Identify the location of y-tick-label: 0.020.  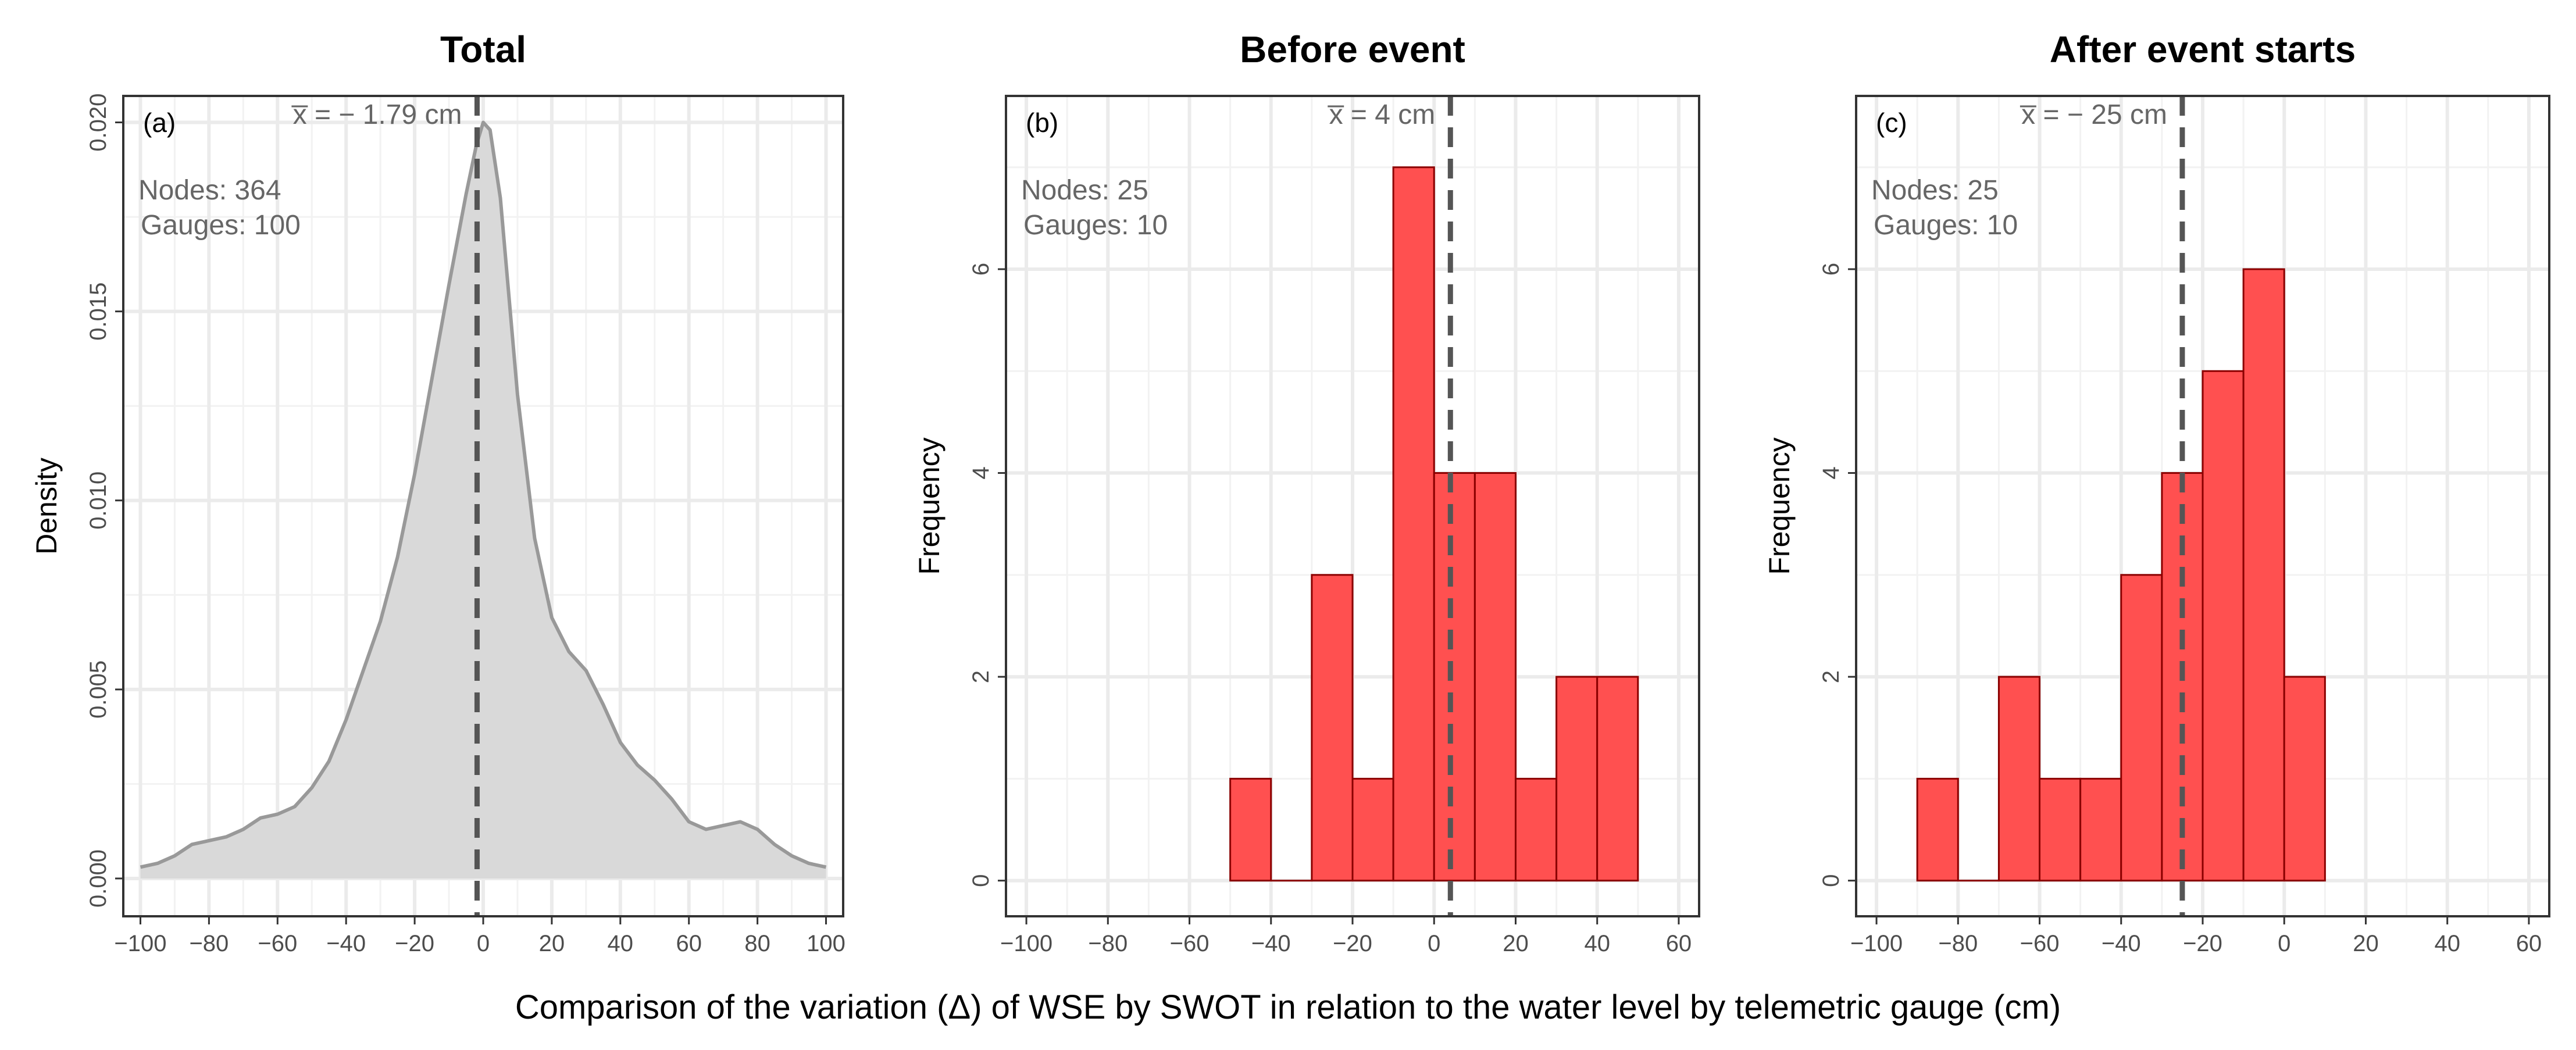
(98, 122).